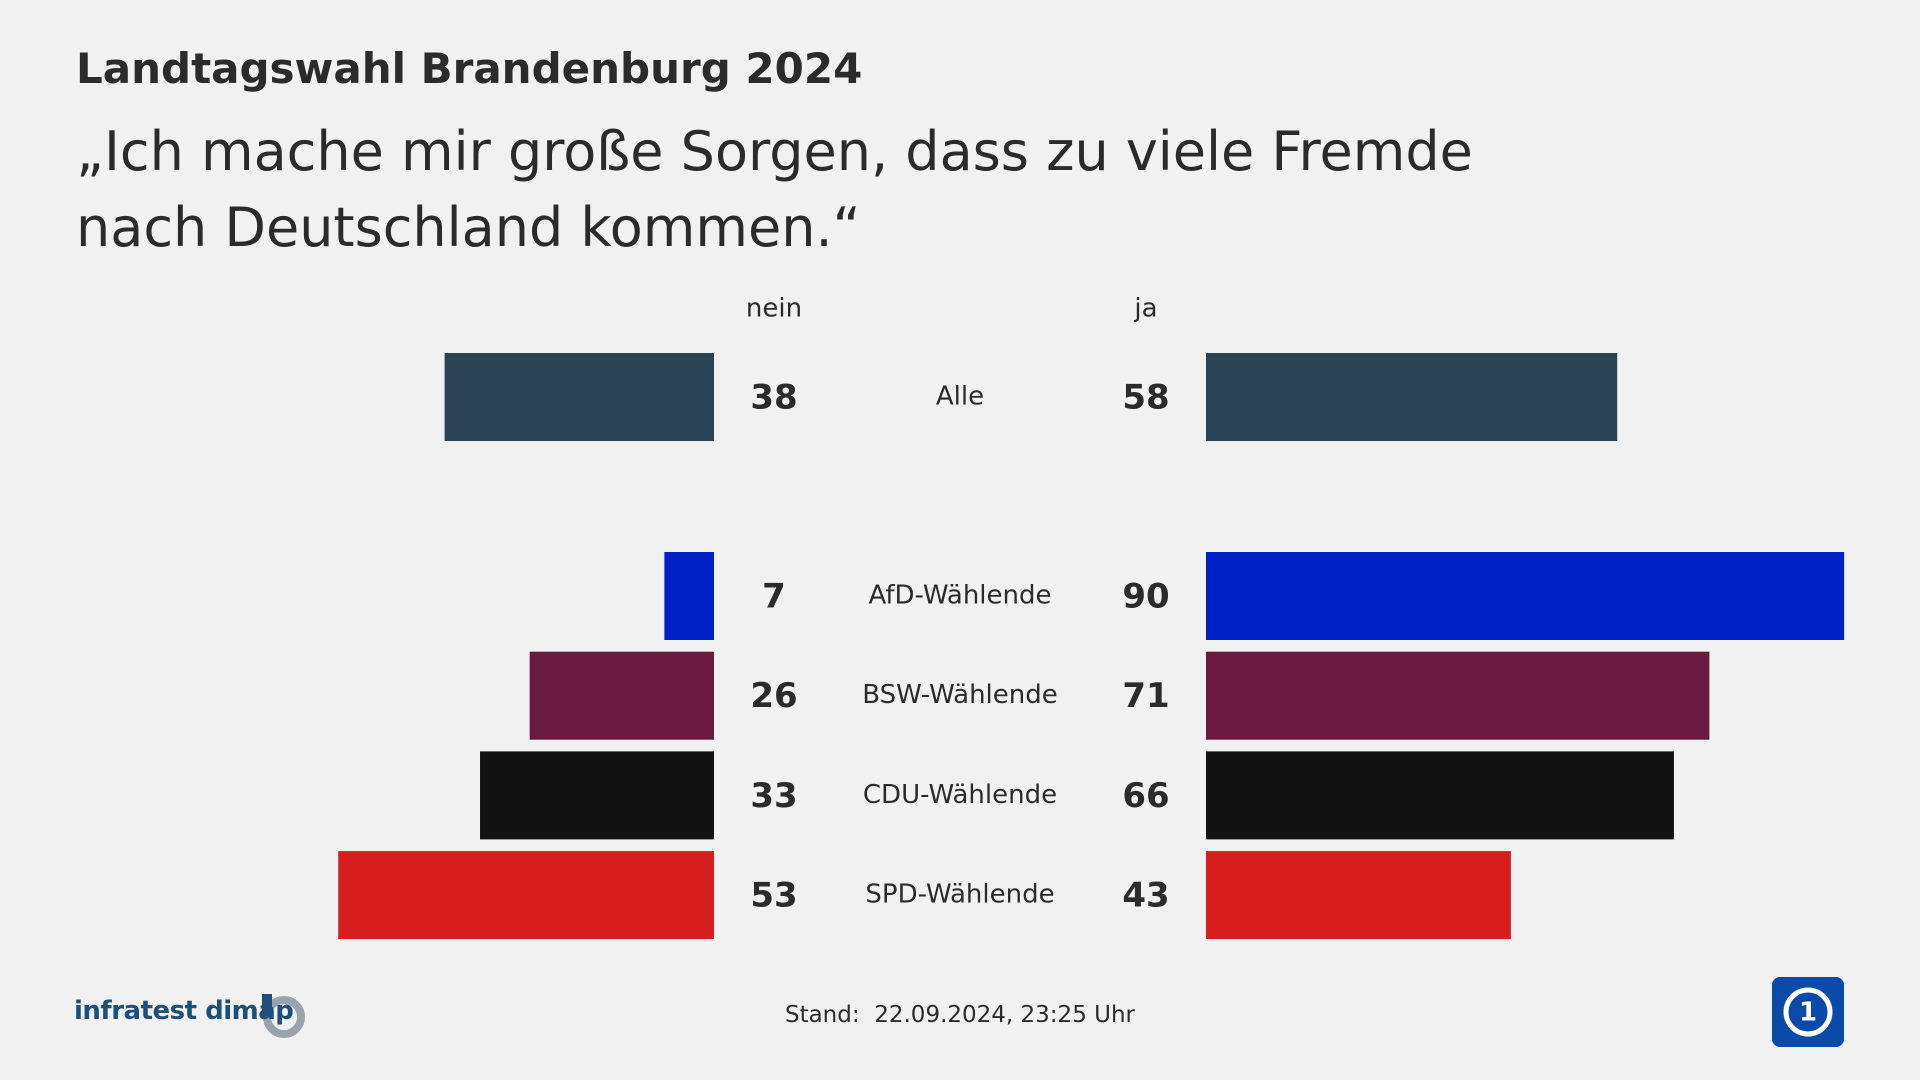 Image resolution: width=1920 pixels, height=1080 pixels. I want to click on source: infratest dimap, so click(184, 1011).